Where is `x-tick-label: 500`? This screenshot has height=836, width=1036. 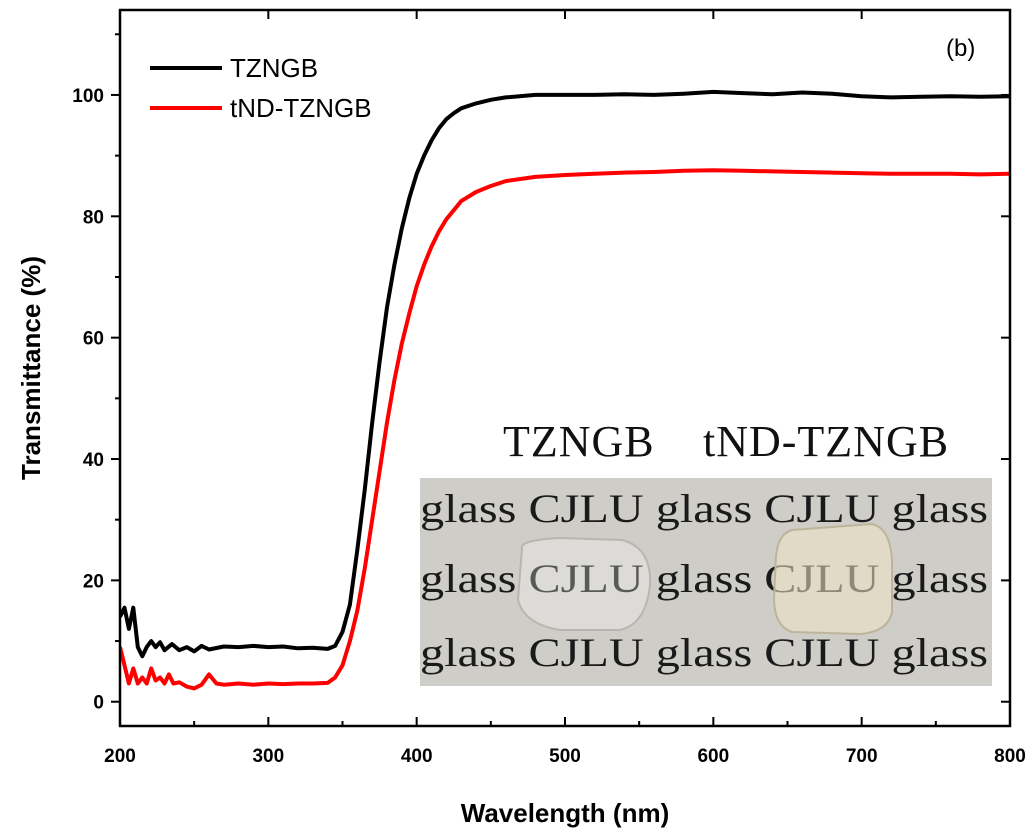
x-tick-label: 500 is located at coordinates (565, 756).